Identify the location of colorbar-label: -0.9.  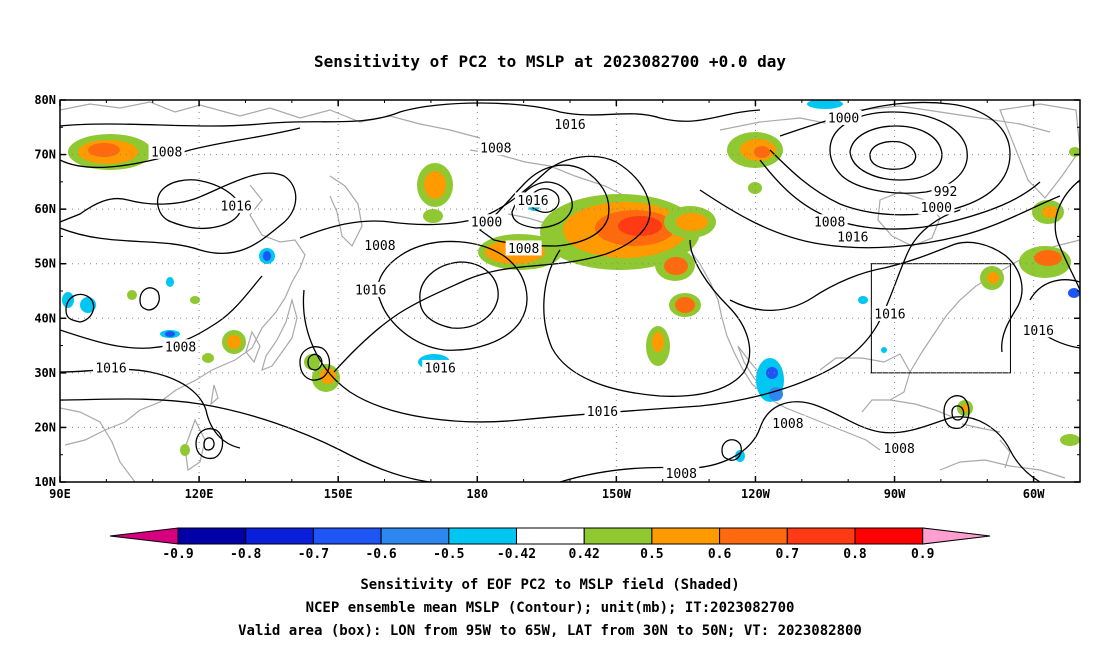
(177, 554).